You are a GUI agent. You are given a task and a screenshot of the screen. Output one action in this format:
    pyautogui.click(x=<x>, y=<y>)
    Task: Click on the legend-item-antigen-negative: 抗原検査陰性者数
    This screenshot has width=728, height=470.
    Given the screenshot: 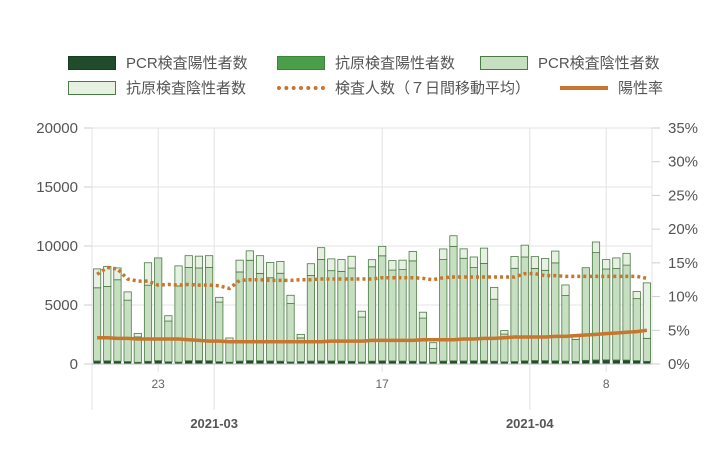 What is the action you would take?
    pyautogui.click(x=157, y=87)
    